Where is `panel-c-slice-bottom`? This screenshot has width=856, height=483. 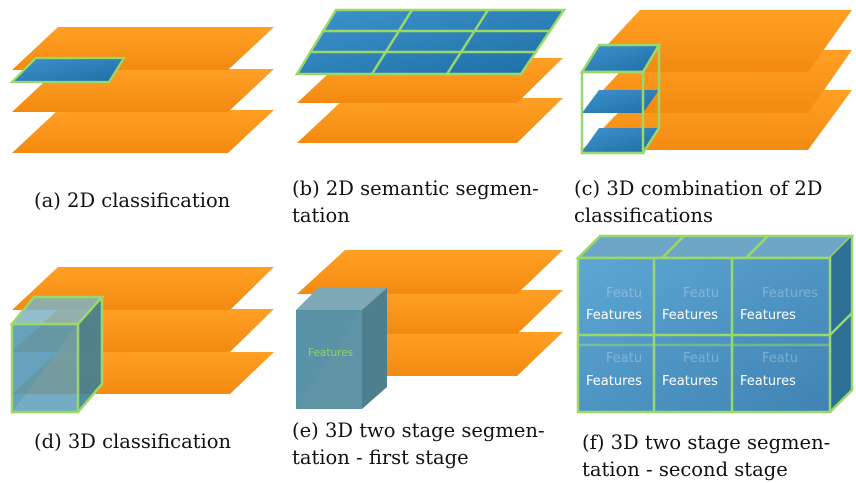
panel-c-slice-bottom is located at coordinates (620, 140).